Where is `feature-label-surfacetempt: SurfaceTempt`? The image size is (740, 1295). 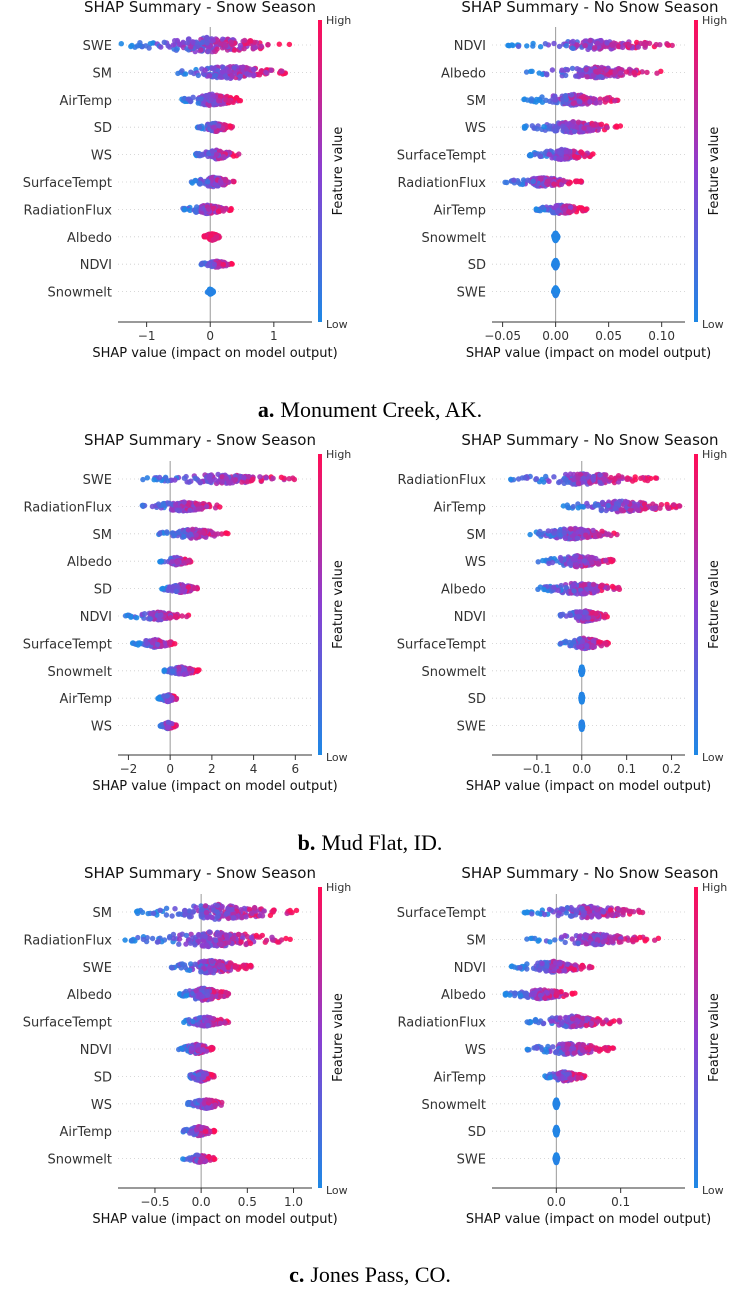
feature-label-surfacetempt: SurfaceTempt is located at coordinates (67, 183).